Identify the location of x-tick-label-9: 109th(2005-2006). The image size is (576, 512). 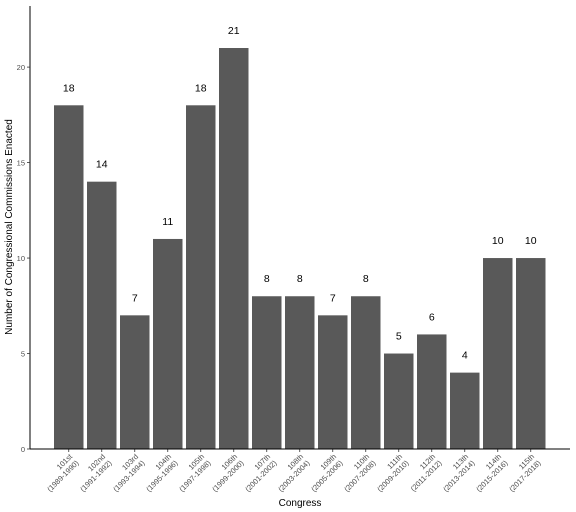
(324, 473).